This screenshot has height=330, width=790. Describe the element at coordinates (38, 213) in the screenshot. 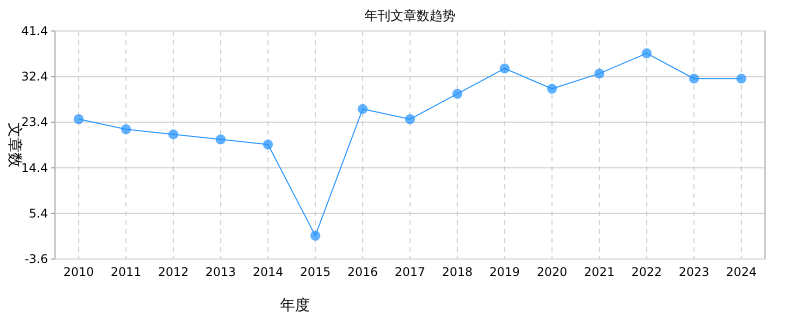

I see `y-tick-label: 5.4` at that location.